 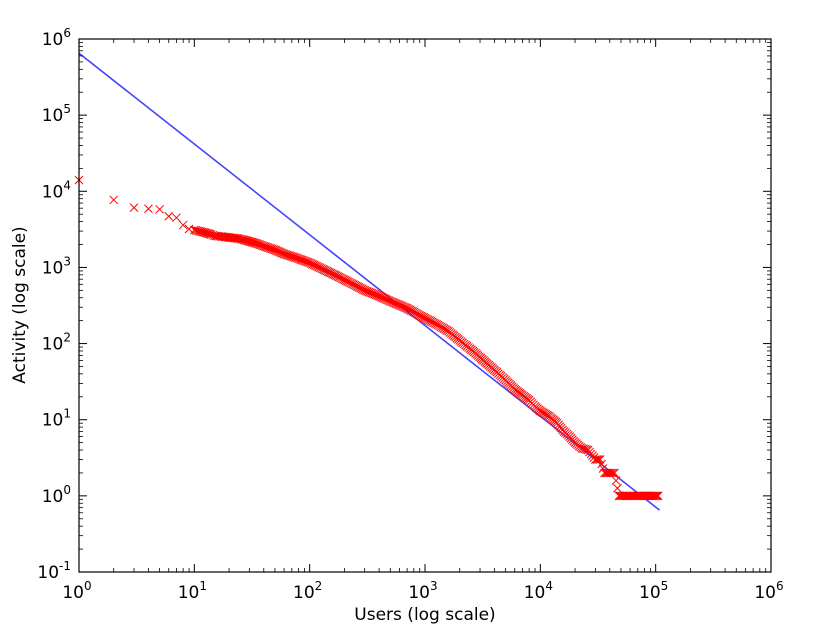 What do you see at coordinates (56, 495) in the screenshot?
I see `y-tick-label: 10⁰` at bounding box center [56, 495].